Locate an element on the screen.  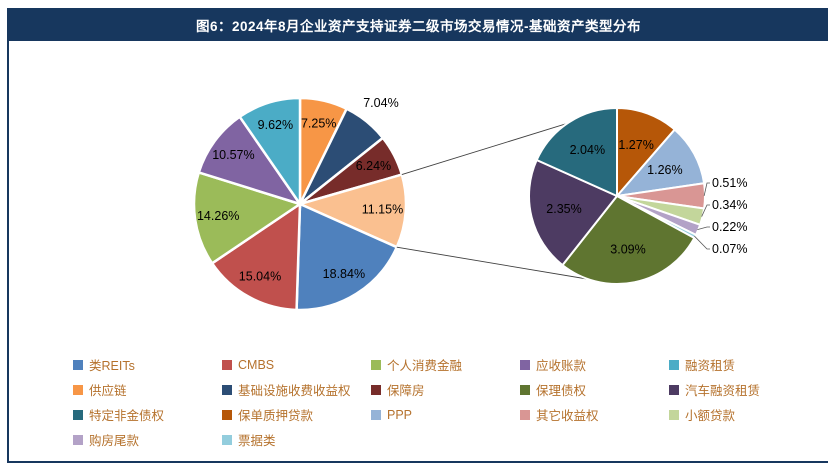
legend-item: 融资租赁 is located at coordinates (743, 364).